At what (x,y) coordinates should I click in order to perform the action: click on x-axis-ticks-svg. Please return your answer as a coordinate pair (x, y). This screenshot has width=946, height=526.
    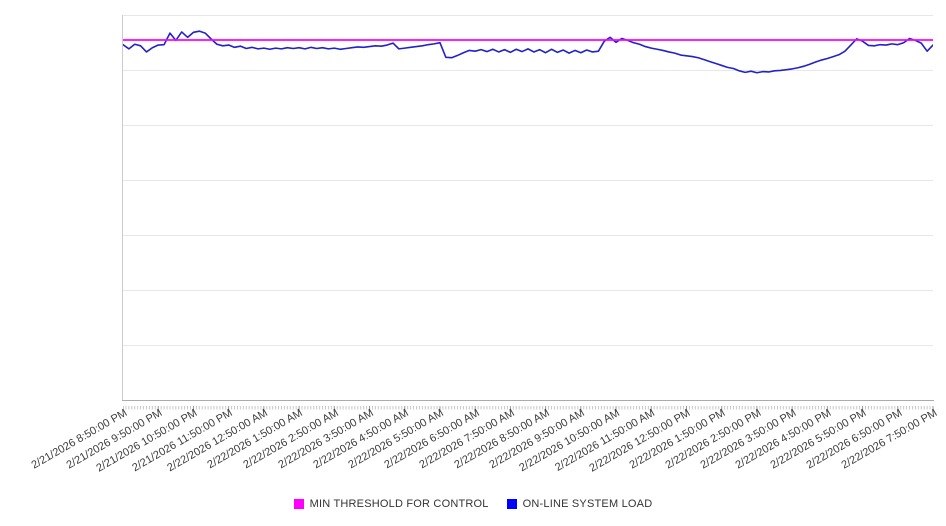
    Looking at the image, I should click on (528, 409).